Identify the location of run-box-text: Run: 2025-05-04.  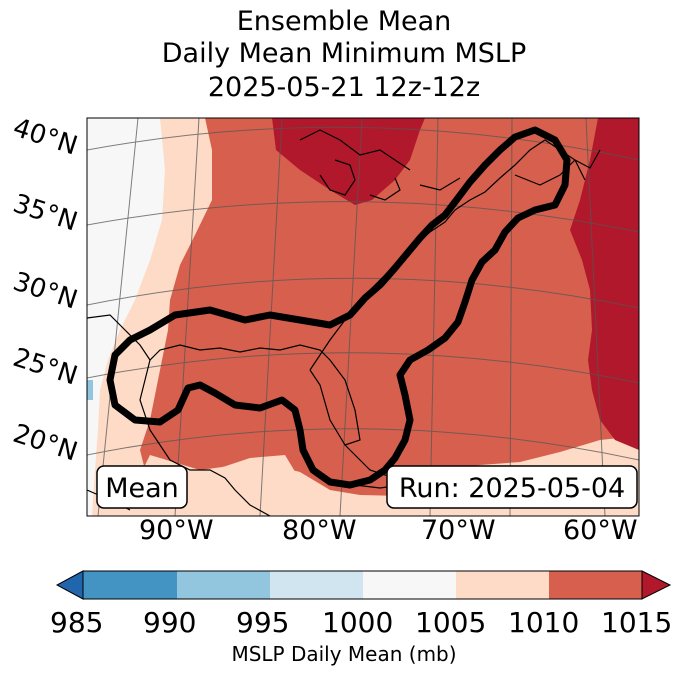
(512, 488).